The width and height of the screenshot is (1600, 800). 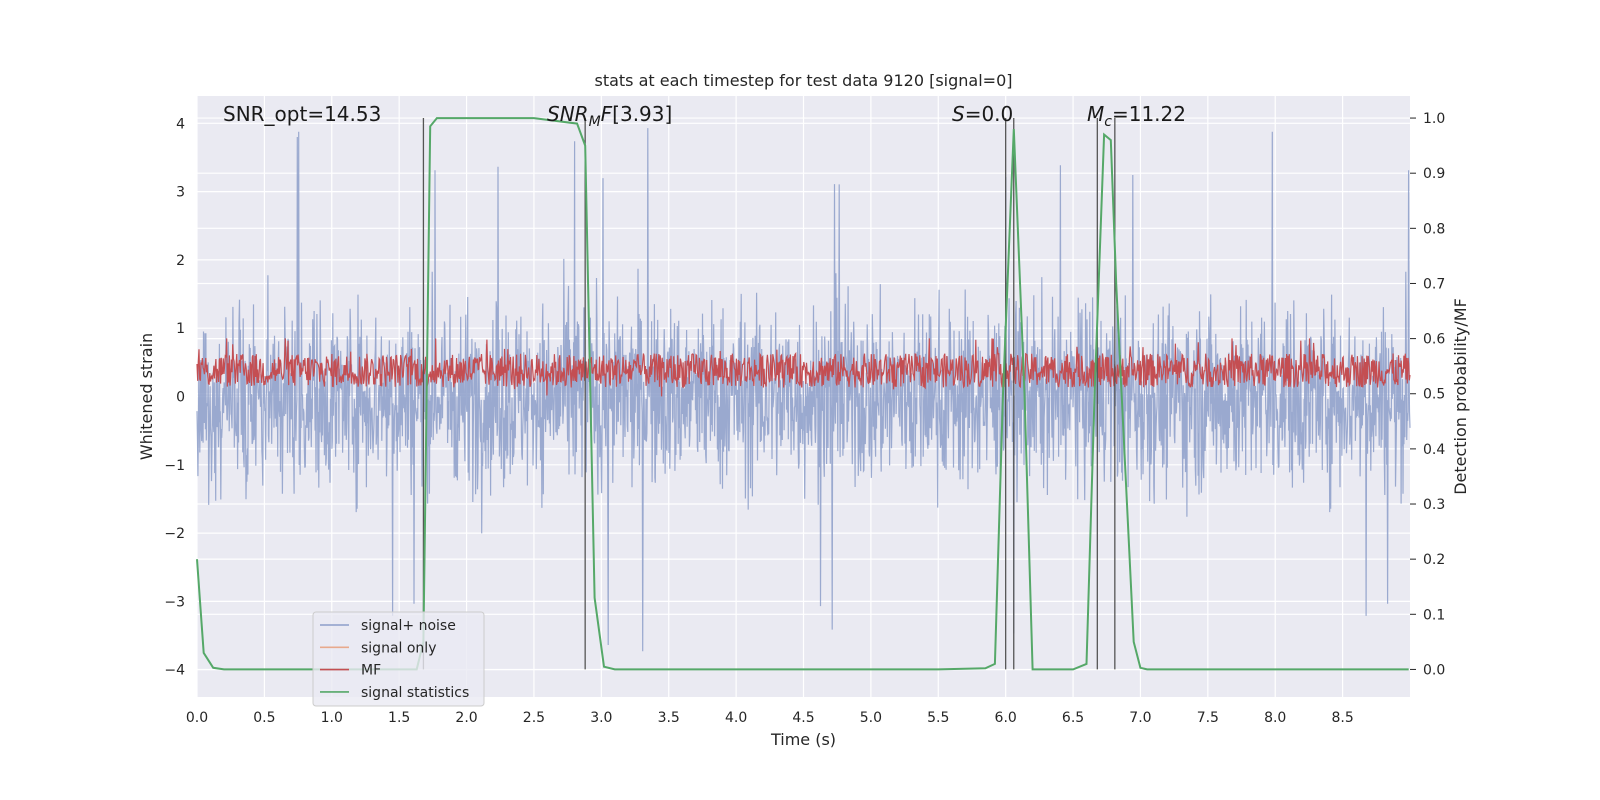 What do you see at coordinates (642, 114) in the screenshot?
I see `annotation-snr-mf-value: [3.93]` at bounding box center [642, 114].